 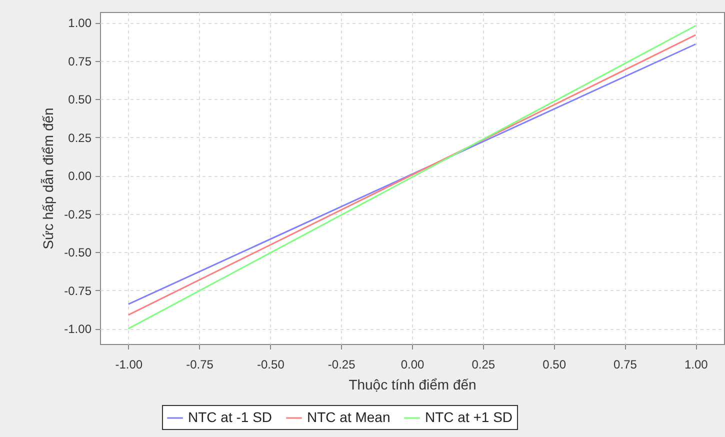 What do you see at coordinates (48, 179) in the screenshot?
I see `y-axis-title: Sức hấp dẫn điểm đến` at bounding box center [48, 179].